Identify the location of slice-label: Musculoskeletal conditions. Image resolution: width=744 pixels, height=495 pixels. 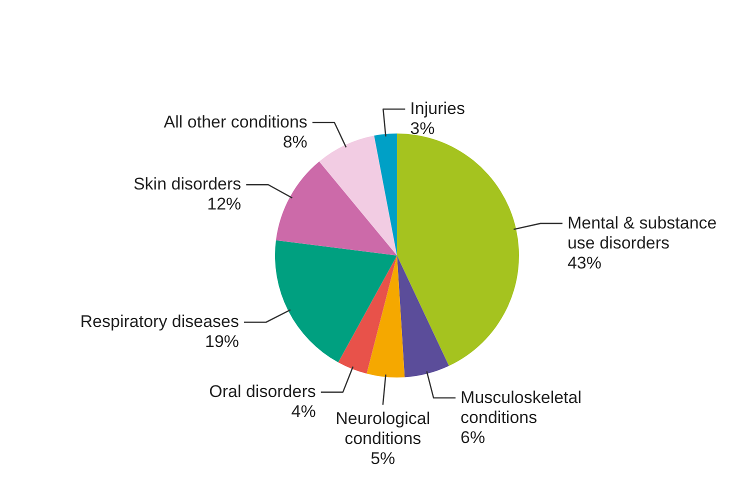
(521, 407).